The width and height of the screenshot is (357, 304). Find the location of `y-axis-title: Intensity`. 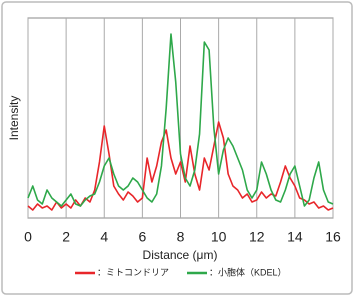

y-axis-title: Intensity is located at coordinates (14, 118).